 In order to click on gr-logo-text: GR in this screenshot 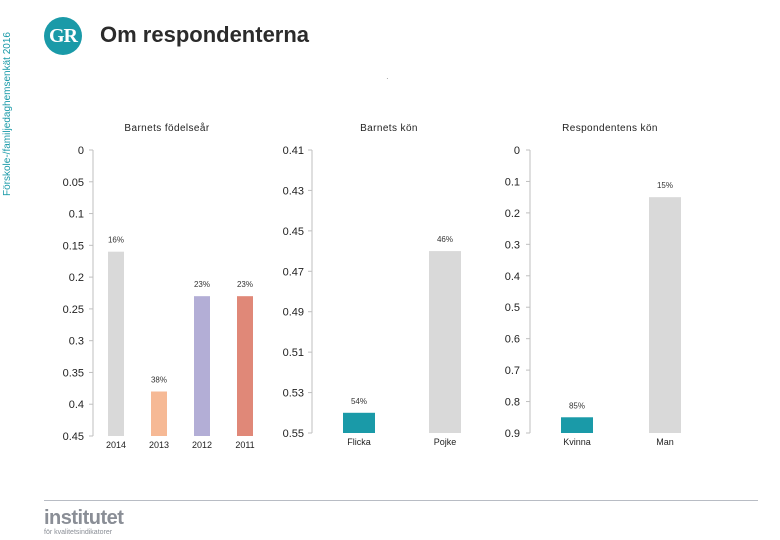, I will do `click(63, 35)`.